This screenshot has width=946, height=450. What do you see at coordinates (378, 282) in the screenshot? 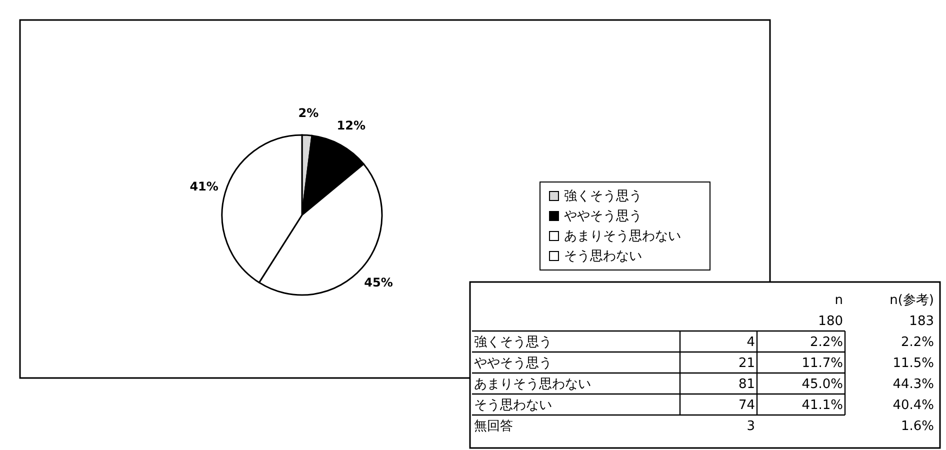
I see `data-label: 45%` at bounding box center [378, 282].